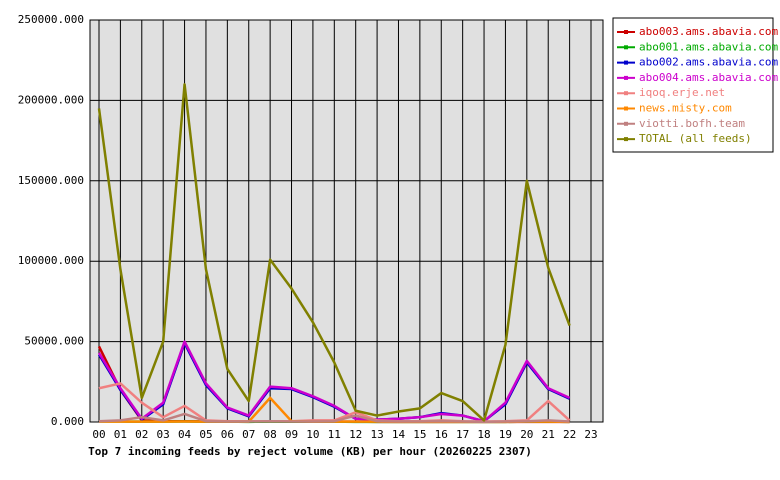  What do you see at coordinates (334, 434) in the screenshot?
I see `x-tick-label: 11` at bounding box center [334, 434].